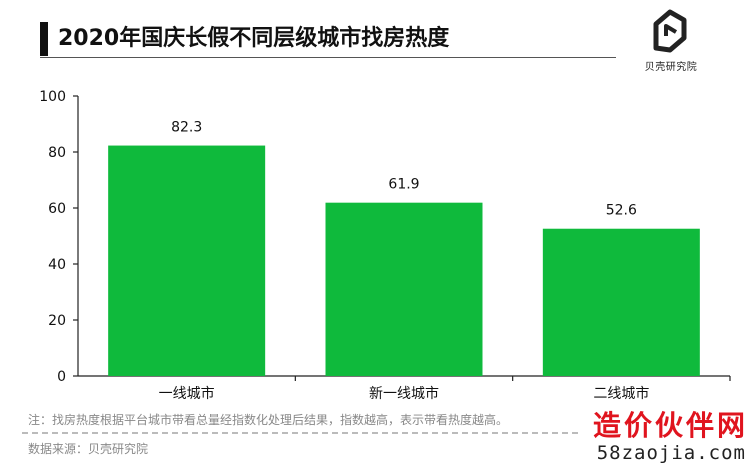  Describe the element at coordinates (403, 185) in the screenshot. I see `data-label: 61.9` at that location.